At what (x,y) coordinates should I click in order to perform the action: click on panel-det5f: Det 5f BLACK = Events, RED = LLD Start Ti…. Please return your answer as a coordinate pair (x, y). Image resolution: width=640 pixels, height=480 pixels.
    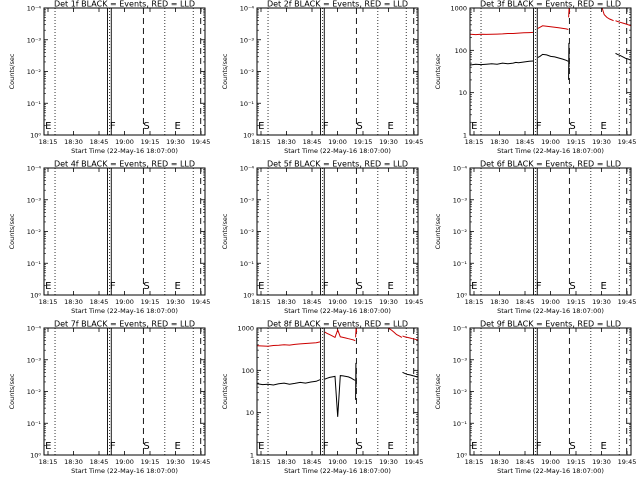
    Looking at the image, I should click on (322, 238).